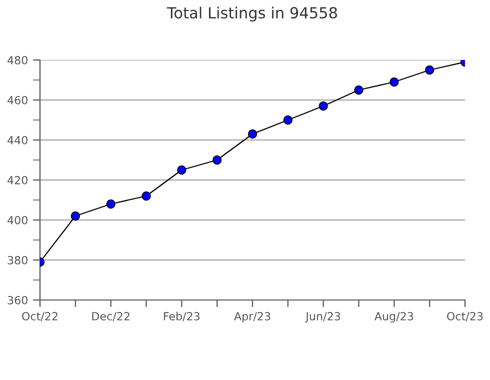  Describe the element at coordinates (18, 60) in the screenshot. I see `y-tick-label: 480` at that location.